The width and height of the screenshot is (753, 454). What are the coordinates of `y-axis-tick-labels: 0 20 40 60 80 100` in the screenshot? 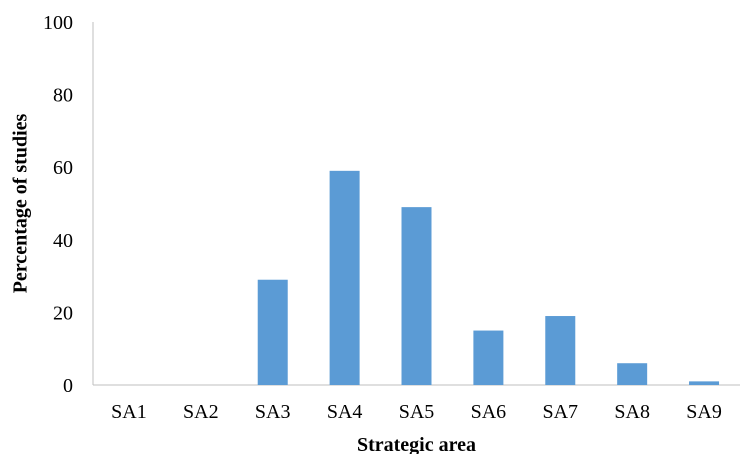 It's located at (58, 204).